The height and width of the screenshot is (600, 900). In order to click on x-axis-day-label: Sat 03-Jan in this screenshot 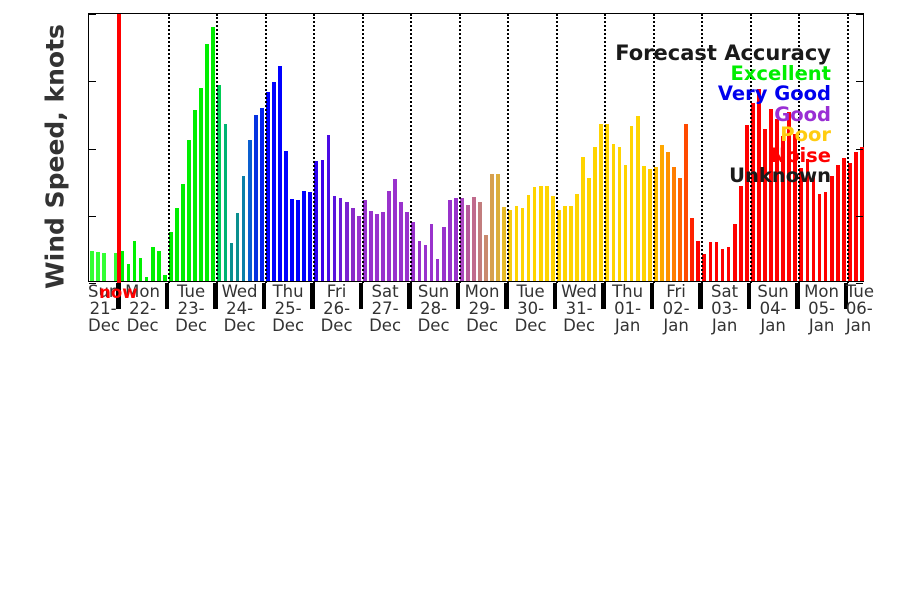, I will do `click(724, 308)`.